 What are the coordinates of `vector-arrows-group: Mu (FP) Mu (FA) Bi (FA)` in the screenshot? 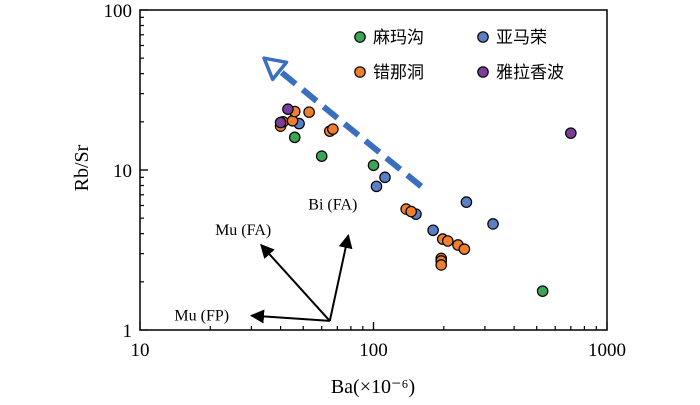 It's located at (265, 260).